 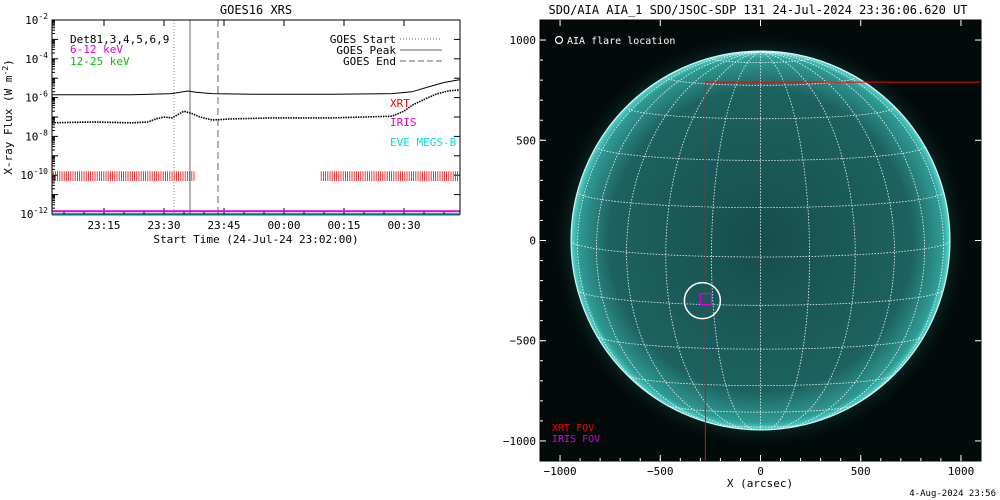 What do you see at coordinates (96, 49) in the screenshot?
I see `legend-6-12-kev: 6-12 keV` at bounding box center [96, 49].